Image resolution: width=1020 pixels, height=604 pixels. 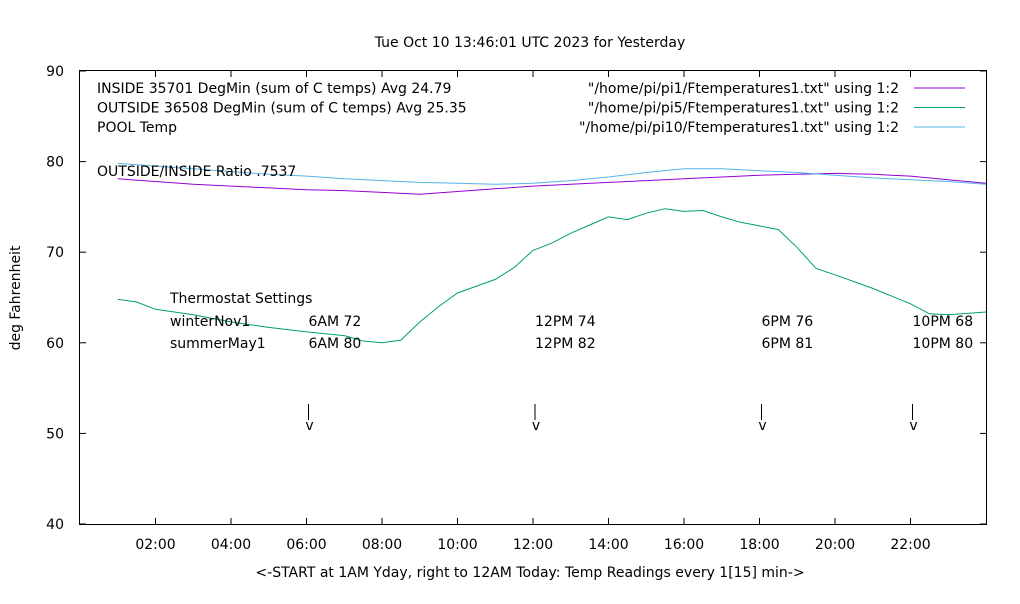 What do you see at coordinates (684, 545) in the screenshot?
I see `x-tick-label: 16:00` at bounding box center [684, 545].